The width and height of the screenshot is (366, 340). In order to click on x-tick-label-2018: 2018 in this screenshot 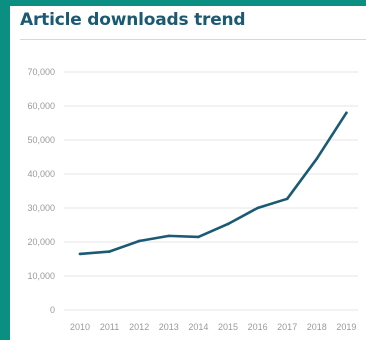, I will do `click(317, 327)`.